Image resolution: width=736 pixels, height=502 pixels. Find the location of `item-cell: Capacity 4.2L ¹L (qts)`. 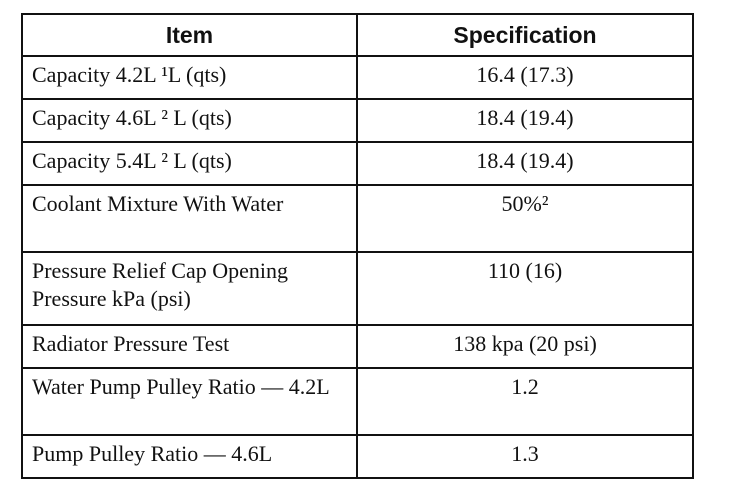

item-cell: Capacity 4.2L ¹L (qts) is located at coordinates (189, 77).